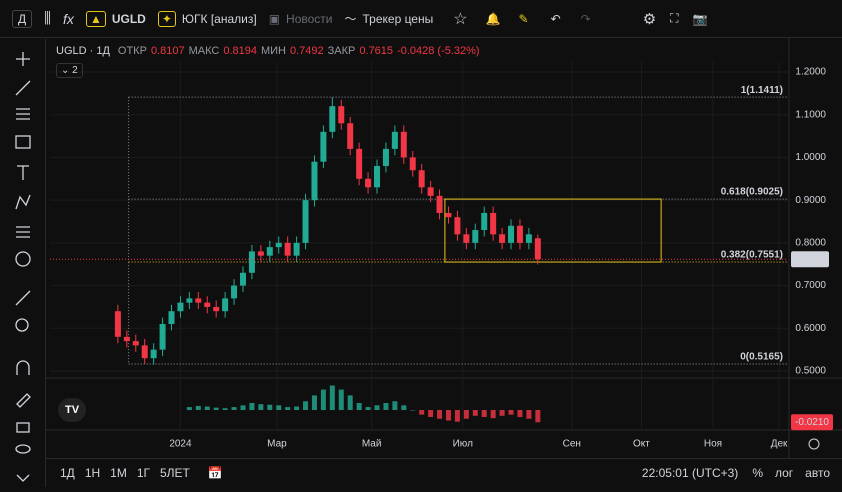 Image resolution: width=842 pixels, height=492 pixels. What do you see at coordinates (309, 18) in the screenshot?
I see `news-label: Новости` at bounding box center [309, 18].